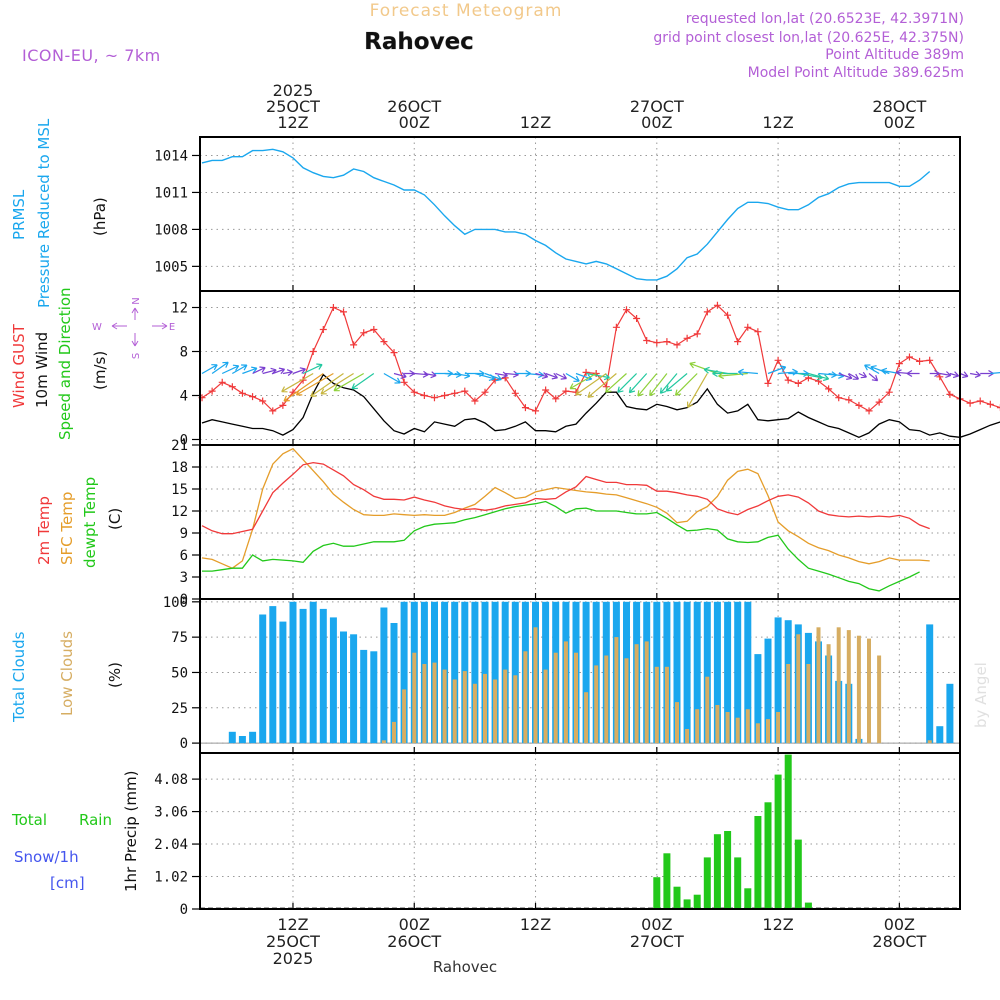 This screenshot has height=1000, width=1000. Describe the element at coordinates (79, 522) in the screenshot. I see `temperature-labels: 2m Temp SFC Temp dewpt Temp (C)` at that location.